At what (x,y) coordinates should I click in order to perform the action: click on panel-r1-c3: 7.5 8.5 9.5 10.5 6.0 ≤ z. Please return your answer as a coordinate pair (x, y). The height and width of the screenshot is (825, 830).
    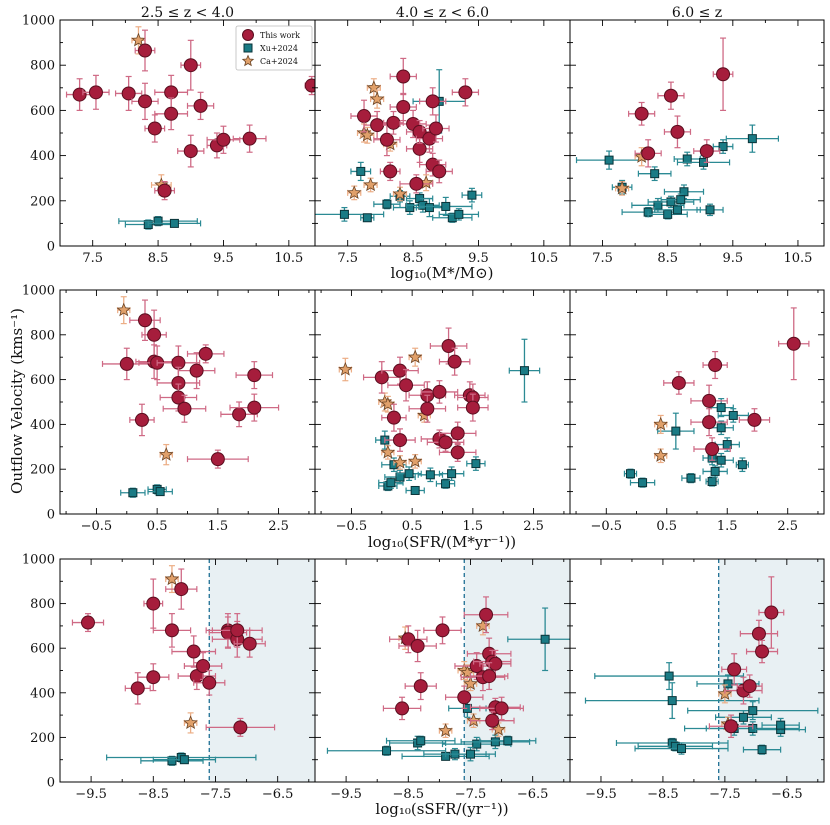
    Looking at the image, I should click on (697, 135).